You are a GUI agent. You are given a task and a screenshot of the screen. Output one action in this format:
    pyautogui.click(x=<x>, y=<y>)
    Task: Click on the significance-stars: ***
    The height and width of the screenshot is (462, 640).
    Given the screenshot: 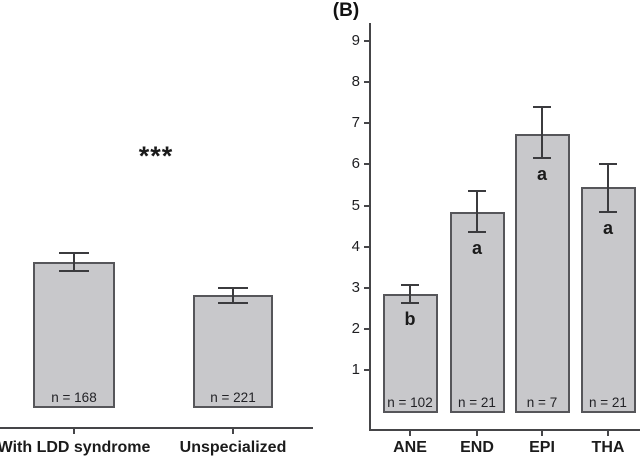 What is the action you would take?
    pyautogui.click(x=156, y=156)
    